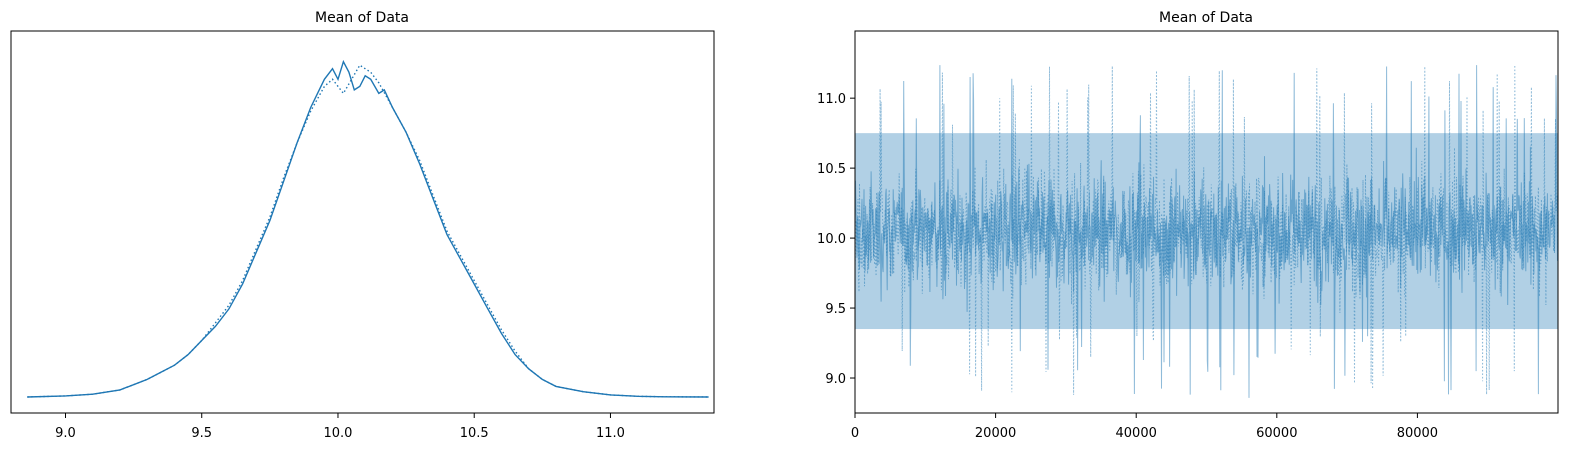 The height and width of the screenshot is (449, 1569). Describe the element at coordinates (1417, 433) in the screenshot. I see `trace-x-tick-label: 80000` at that location.